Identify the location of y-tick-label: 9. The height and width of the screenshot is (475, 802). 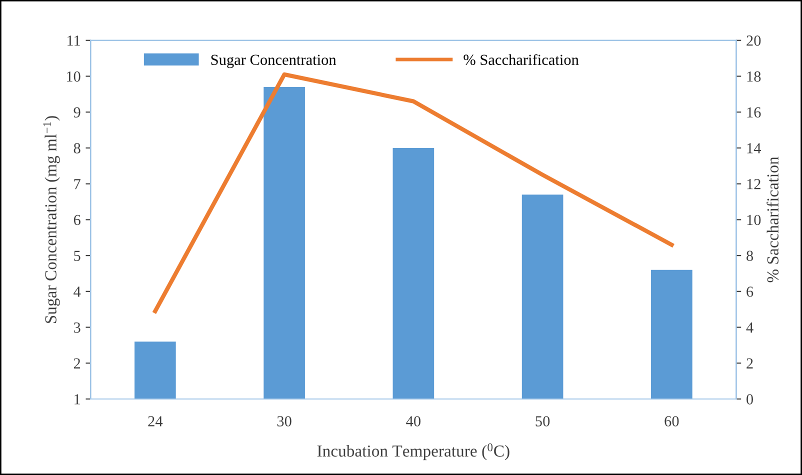
(77, 112).